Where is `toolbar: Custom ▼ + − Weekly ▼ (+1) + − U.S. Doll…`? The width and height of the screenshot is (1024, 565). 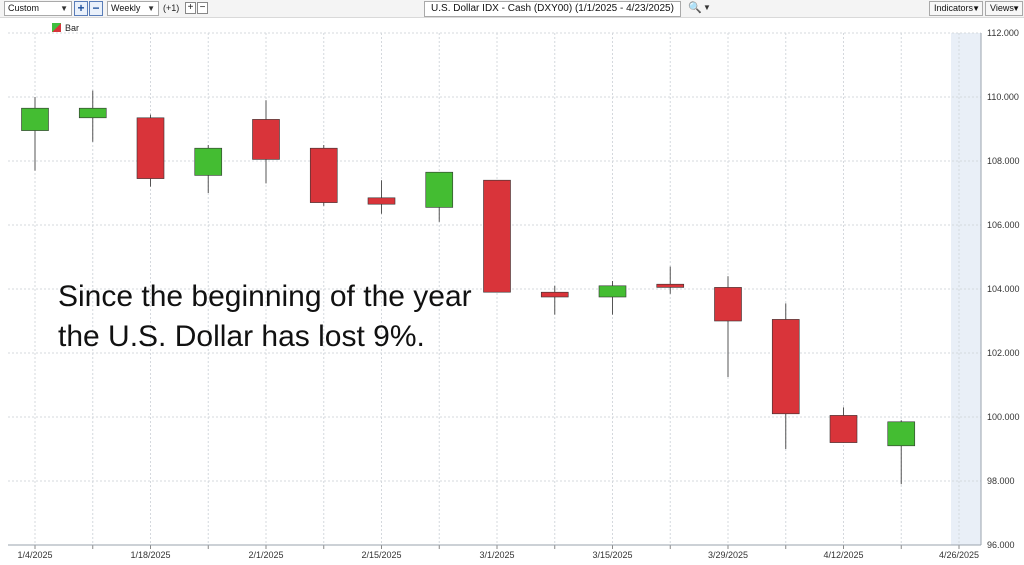 toolbar: Custom ▼ + − Weekly ▼ (+1) + − U.S. Doll… is located at coordinates (512, 9).